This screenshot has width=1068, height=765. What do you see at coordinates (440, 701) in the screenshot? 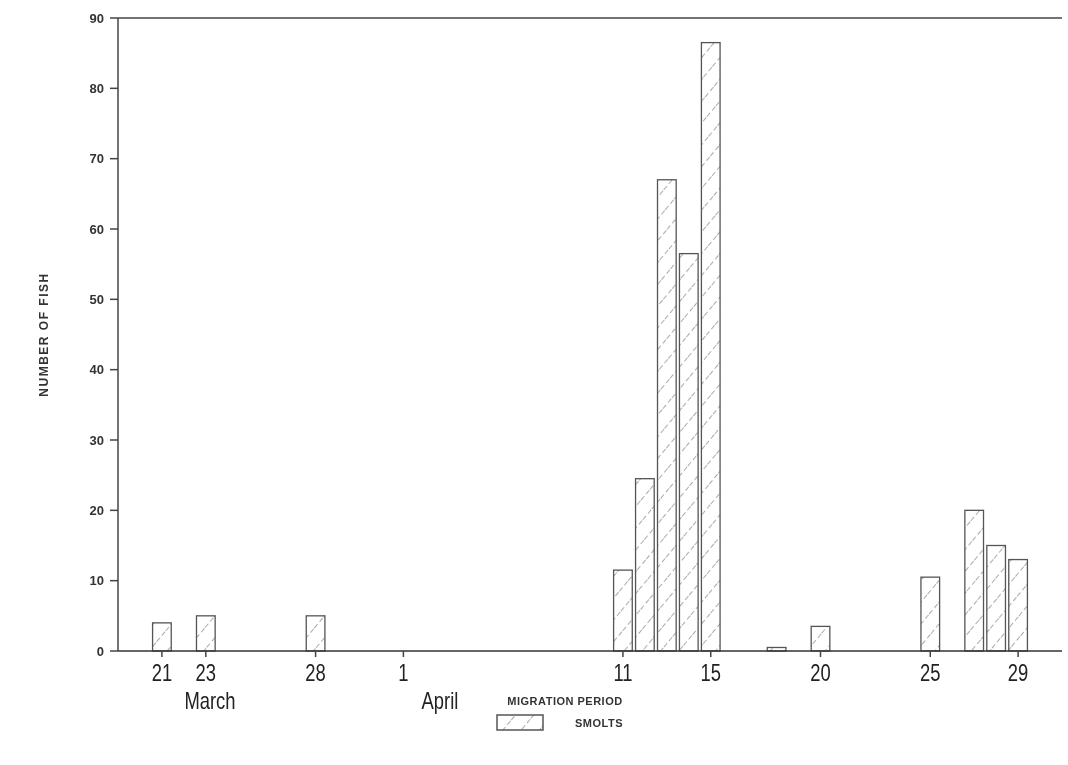
I see `text: April` at bounding box center [440, 701].